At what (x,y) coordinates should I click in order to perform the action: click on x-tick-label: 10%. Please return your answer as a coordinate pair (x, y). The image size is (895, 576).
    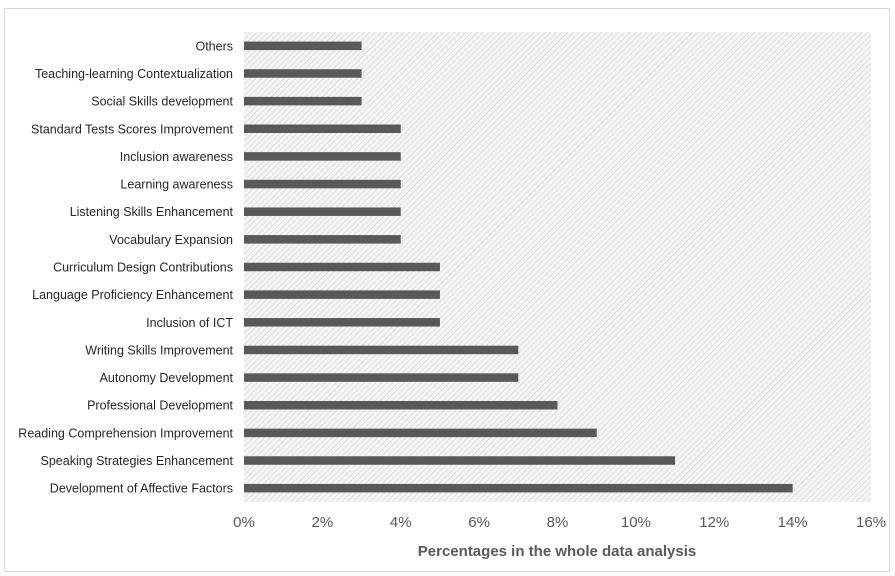
    Looking at the image, I should click on (636, 522).